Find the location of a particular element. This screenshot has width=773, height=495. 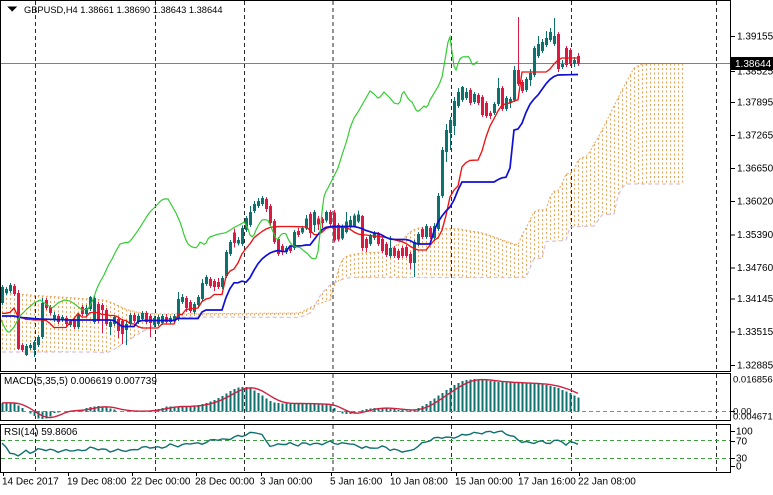

svg-text: 17 Jan 16:00 is located at coordinates (547, 482).